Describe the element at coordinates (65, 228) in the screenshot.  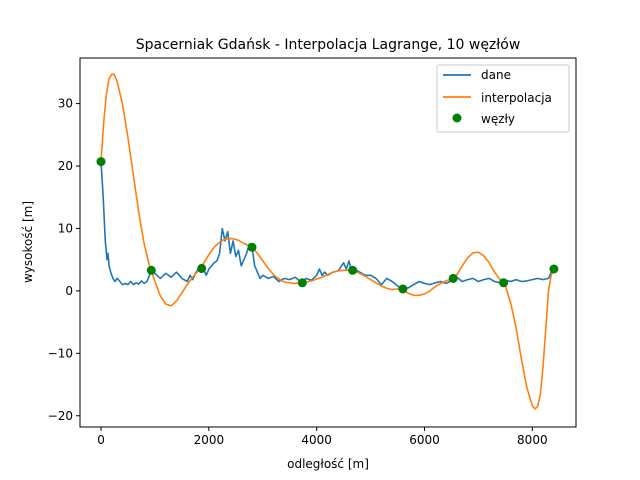
I see `y-tick-label: 10` at that location.